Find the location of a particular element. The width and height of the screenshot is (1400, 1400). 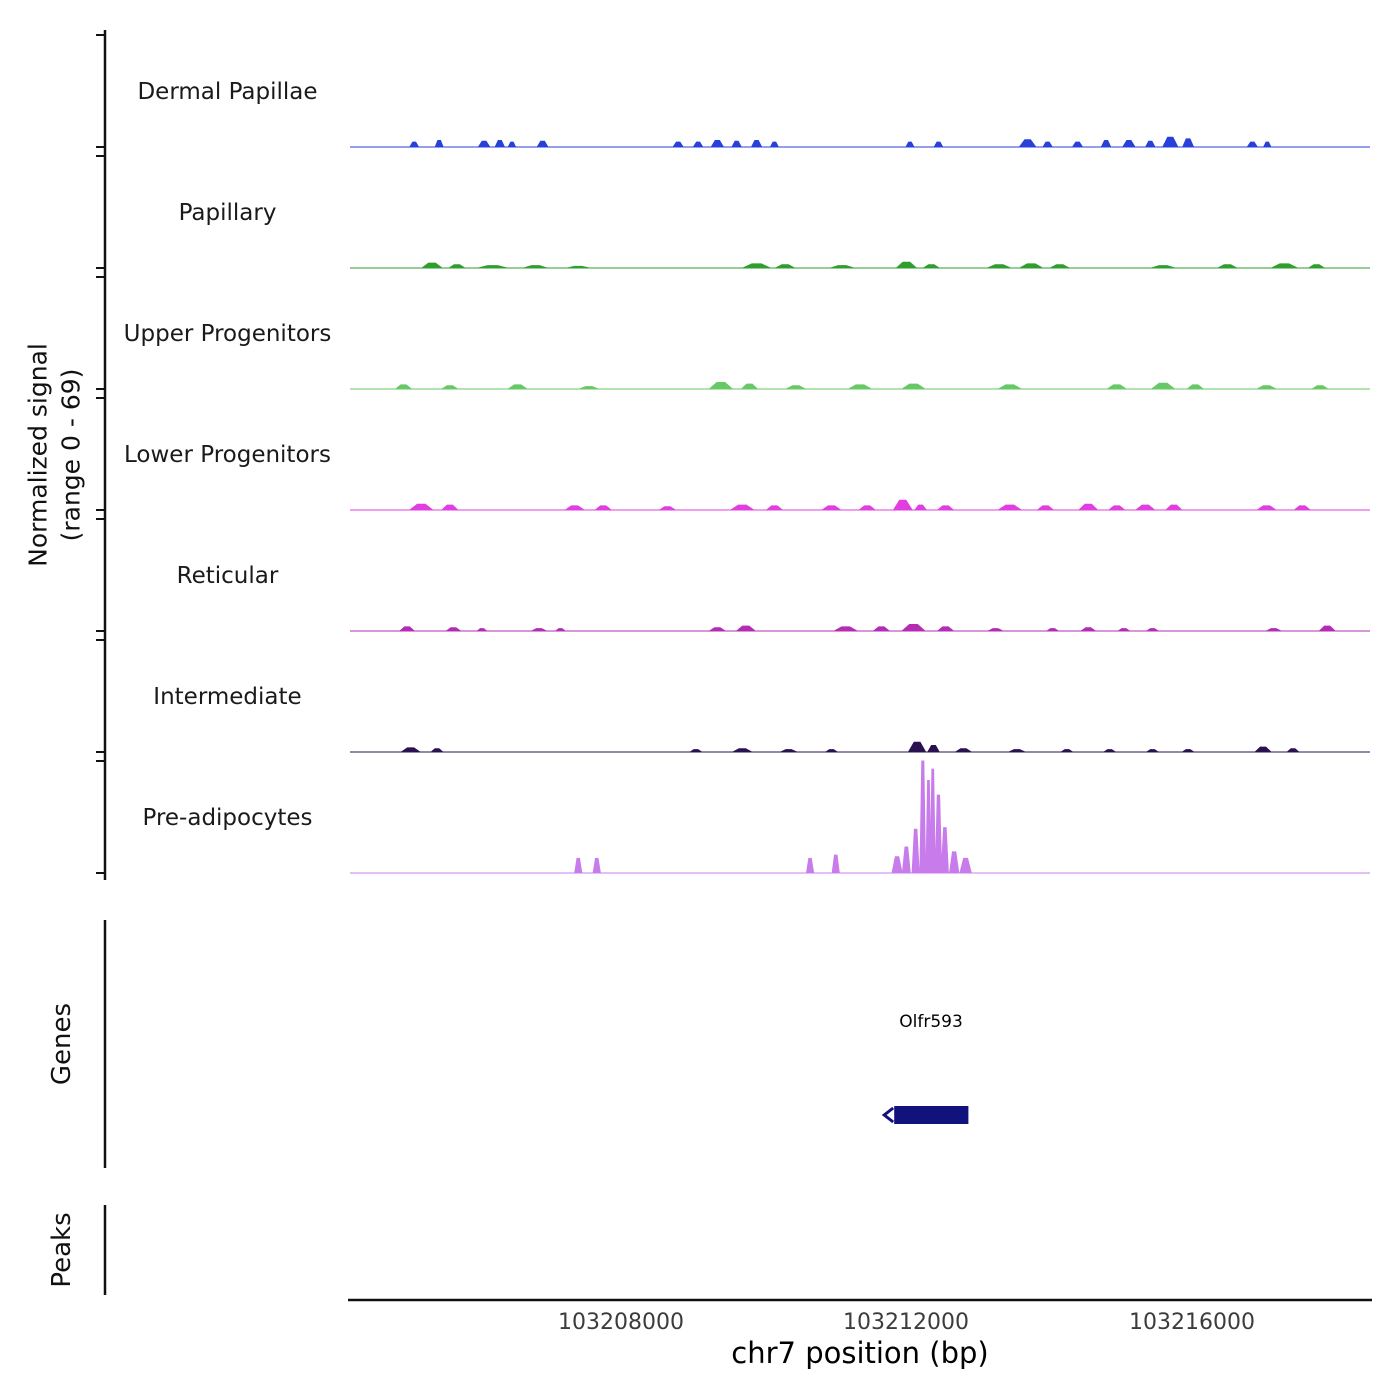

gene-name-label: Olfr593 is located at coordinates (931, 1022).